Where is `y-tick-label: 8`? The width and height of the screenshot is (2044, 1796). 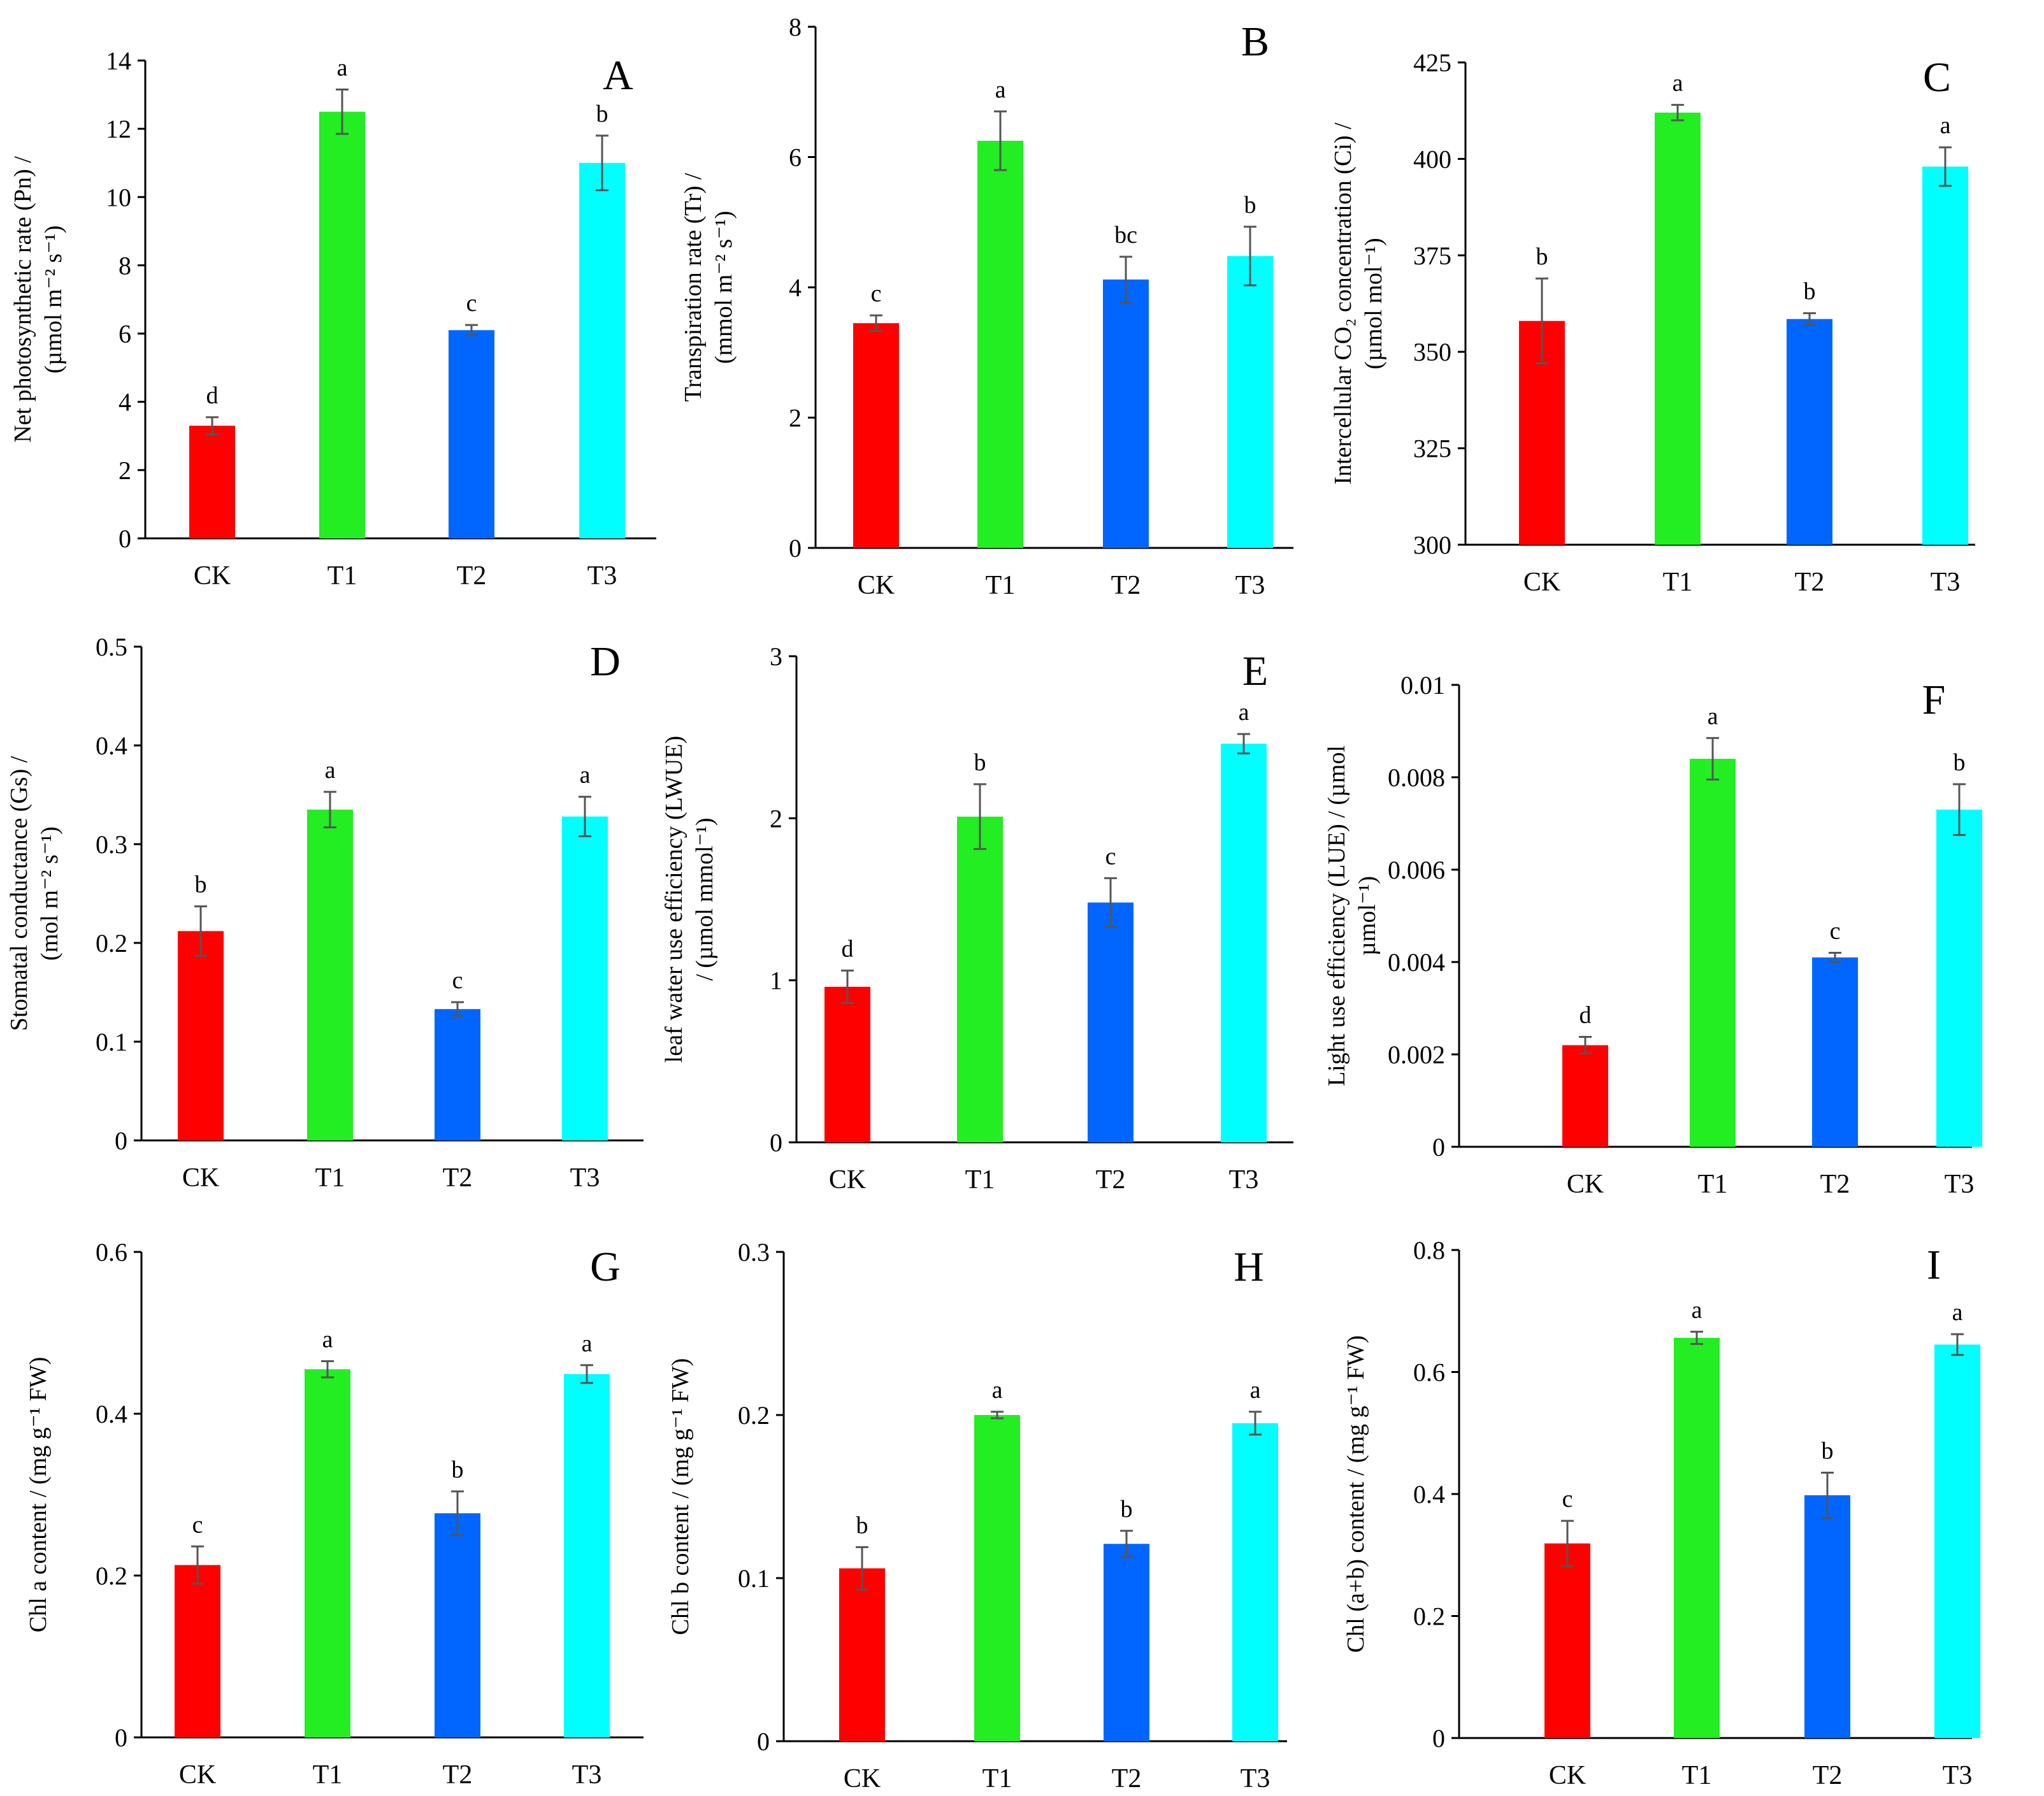
y-tick-label: 8 is located at coordinates (795, 27).